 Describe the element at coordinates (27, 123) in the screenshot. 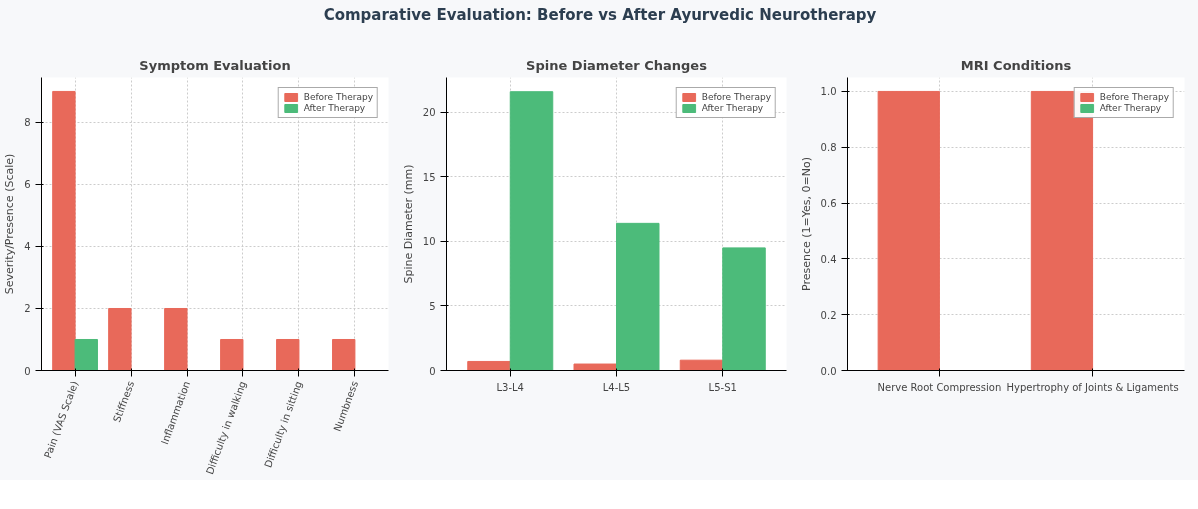

I see `y-tick-label: 8` at that location.